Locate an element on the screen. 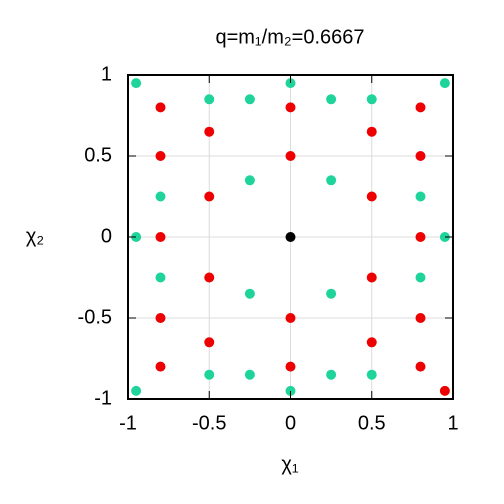 This screenshot has width=504, height=504. y-axis-label: χ₂ is located at coordinates (35, 236).